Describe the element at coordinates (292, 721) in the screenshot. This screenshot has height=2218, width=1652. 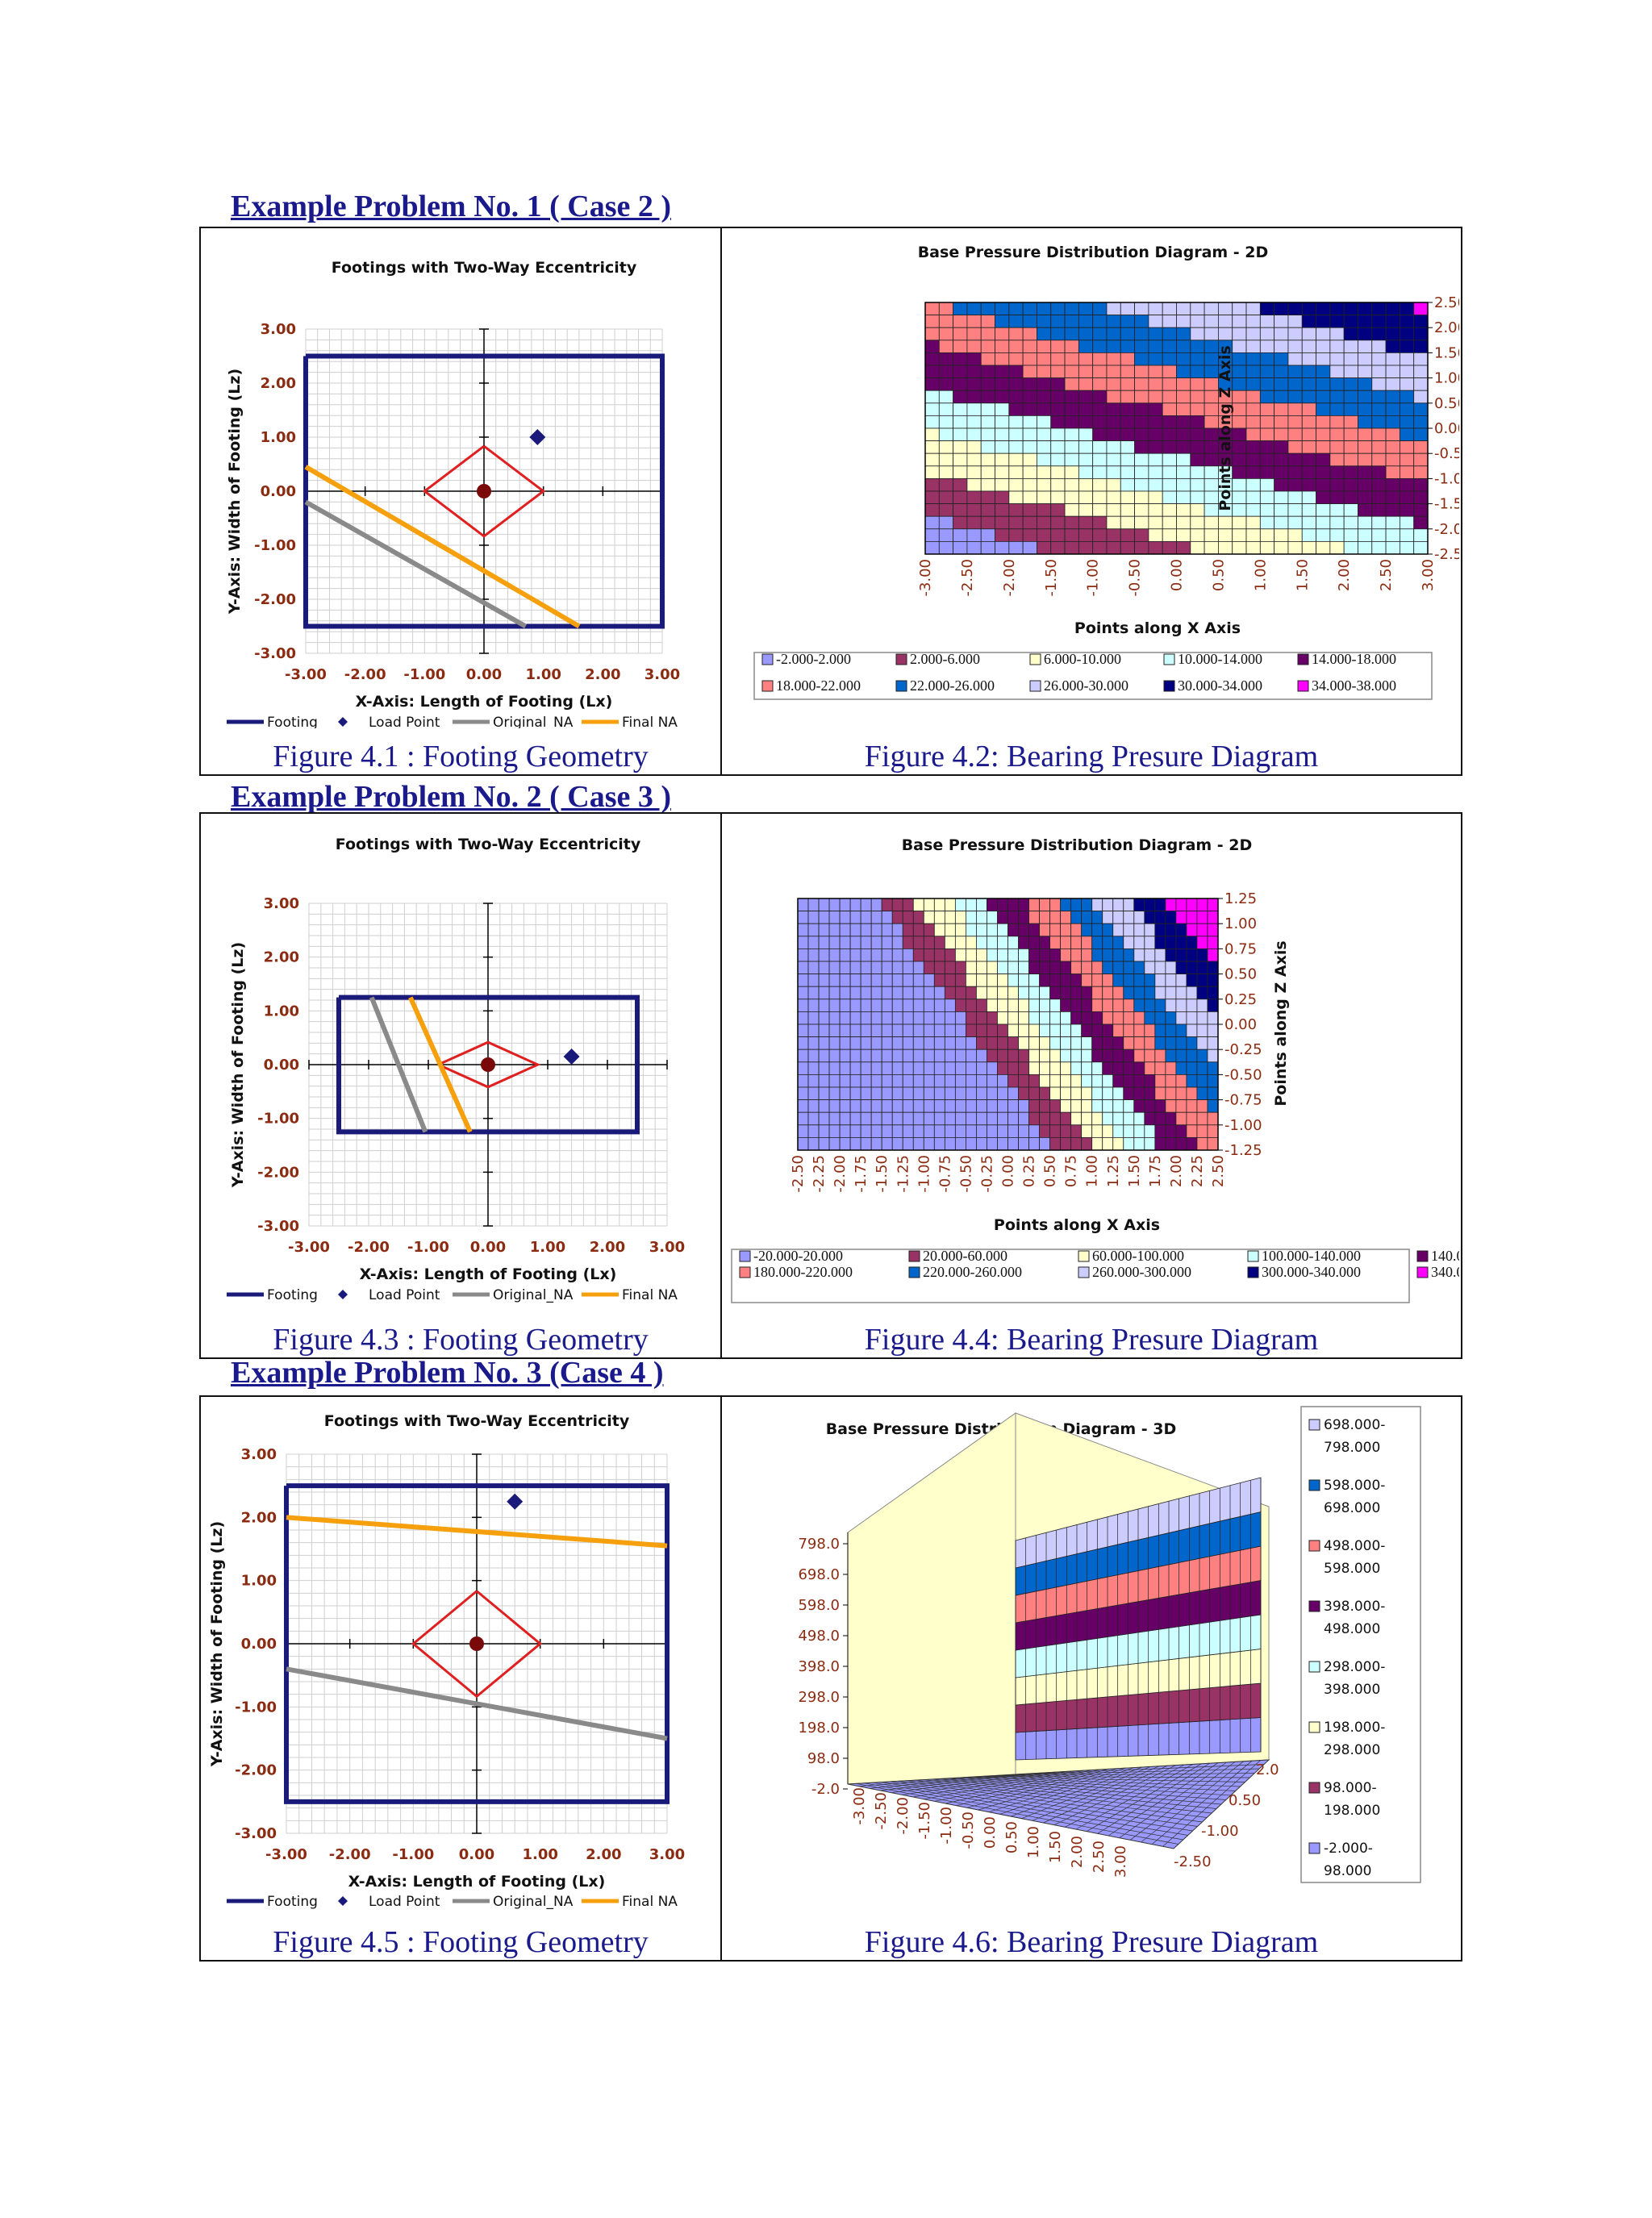
I see `legend-label: Footing` at that location.